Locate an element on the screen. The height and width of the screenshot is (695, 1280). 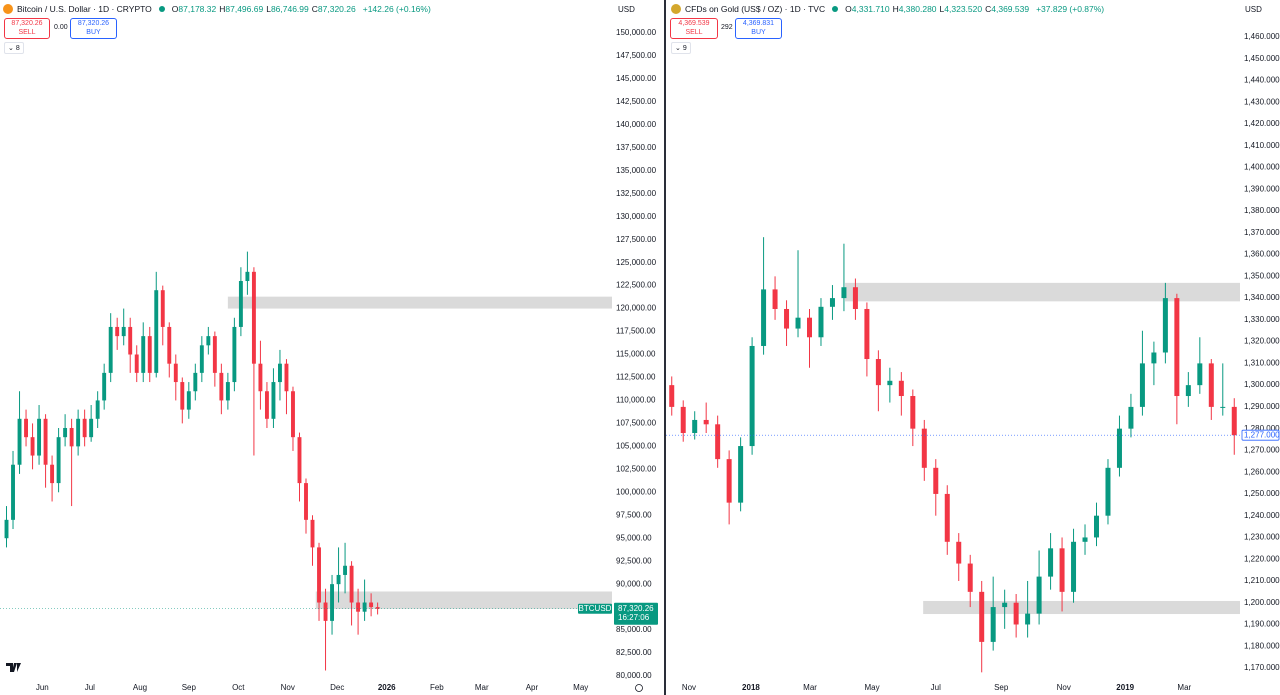
y-tick-label: 122,500.00 is located at coordinates (636, 285).